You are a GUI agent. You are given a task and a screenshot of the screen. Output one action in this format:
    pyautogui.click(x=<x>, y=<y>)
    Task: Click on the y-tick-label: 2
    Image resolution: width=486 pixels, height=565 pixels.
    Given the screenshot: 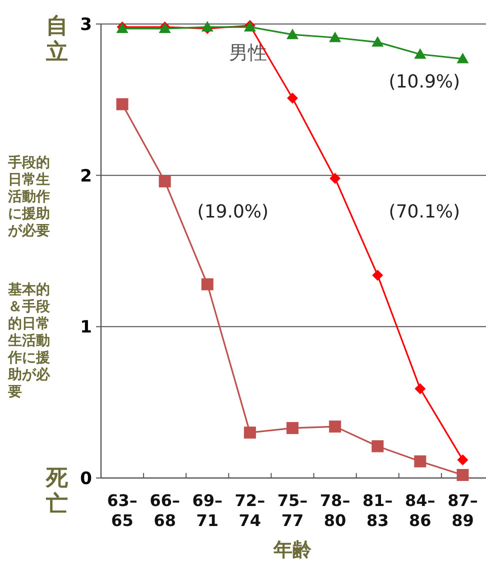 What is the action you would take?
    pyautogui.click(x=86, y=176)
    